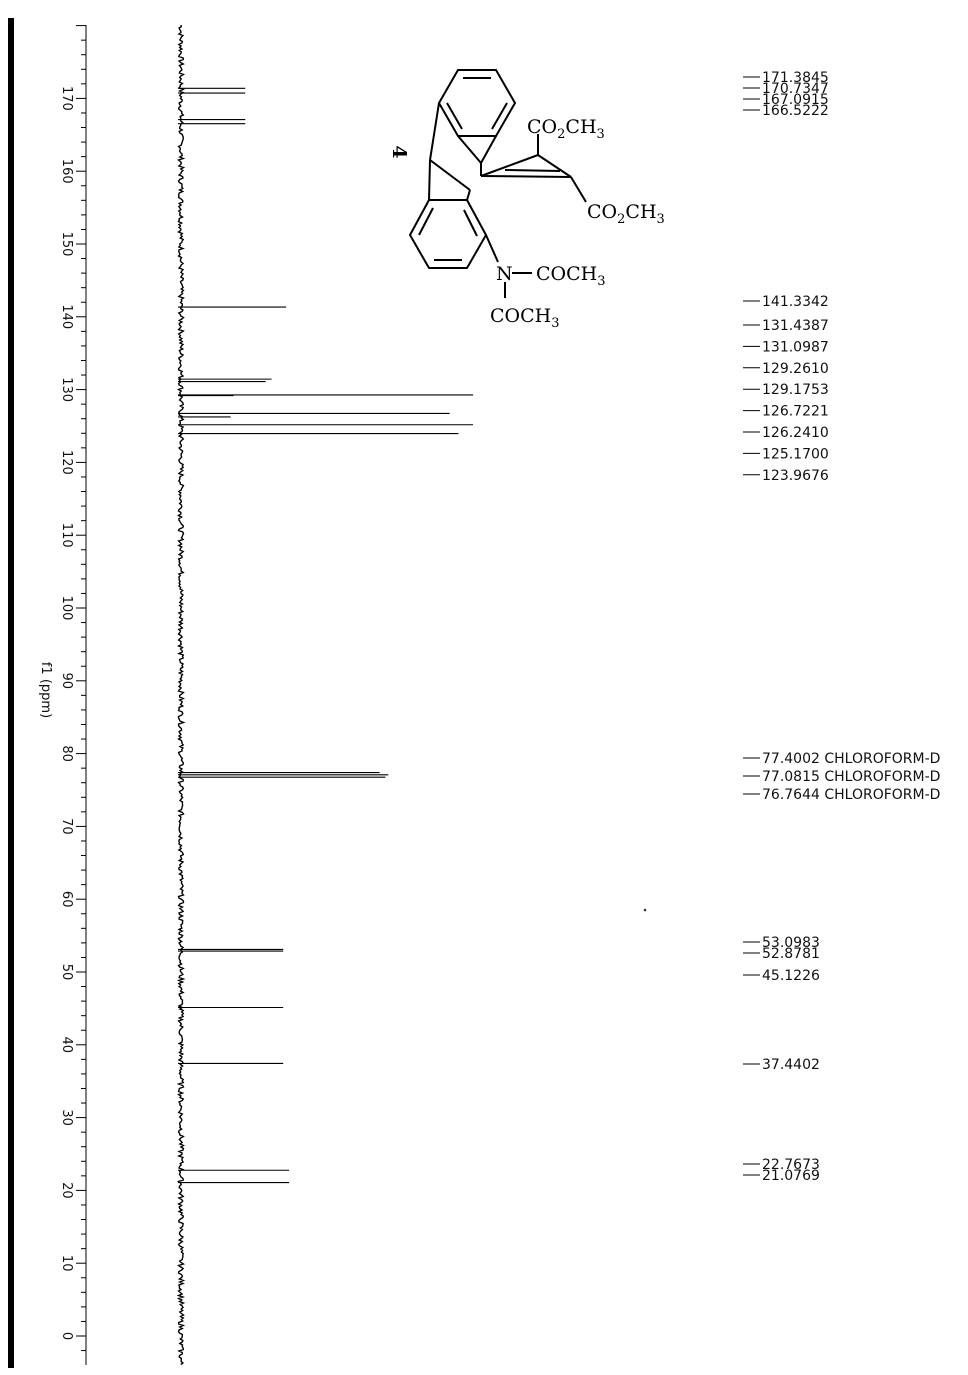 Image resolution: width=968 pixels, height=1375 pixels. I want to click on peak-label: 52.8781, so click(791, 954).